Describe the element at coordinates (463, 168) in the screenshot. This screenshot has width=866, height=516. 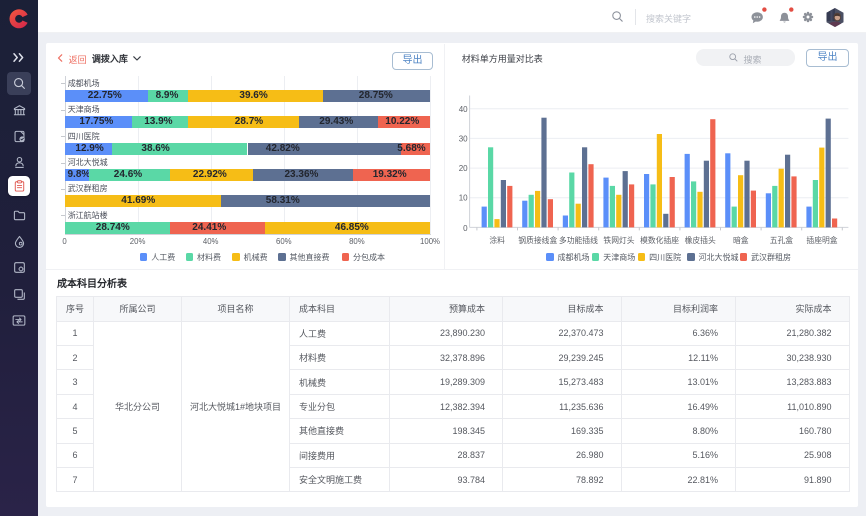
I see `svg-text: 20` at that location.